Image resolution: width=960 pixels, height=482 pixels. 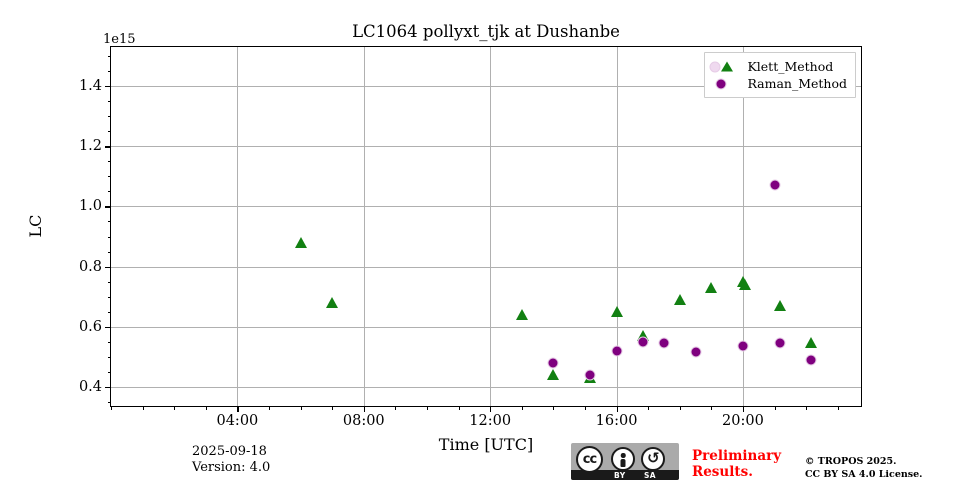 I want to click on copyright-notice: © TROPOS 2025. CC BY SA 4.0 License., so click(x=863, y=469).